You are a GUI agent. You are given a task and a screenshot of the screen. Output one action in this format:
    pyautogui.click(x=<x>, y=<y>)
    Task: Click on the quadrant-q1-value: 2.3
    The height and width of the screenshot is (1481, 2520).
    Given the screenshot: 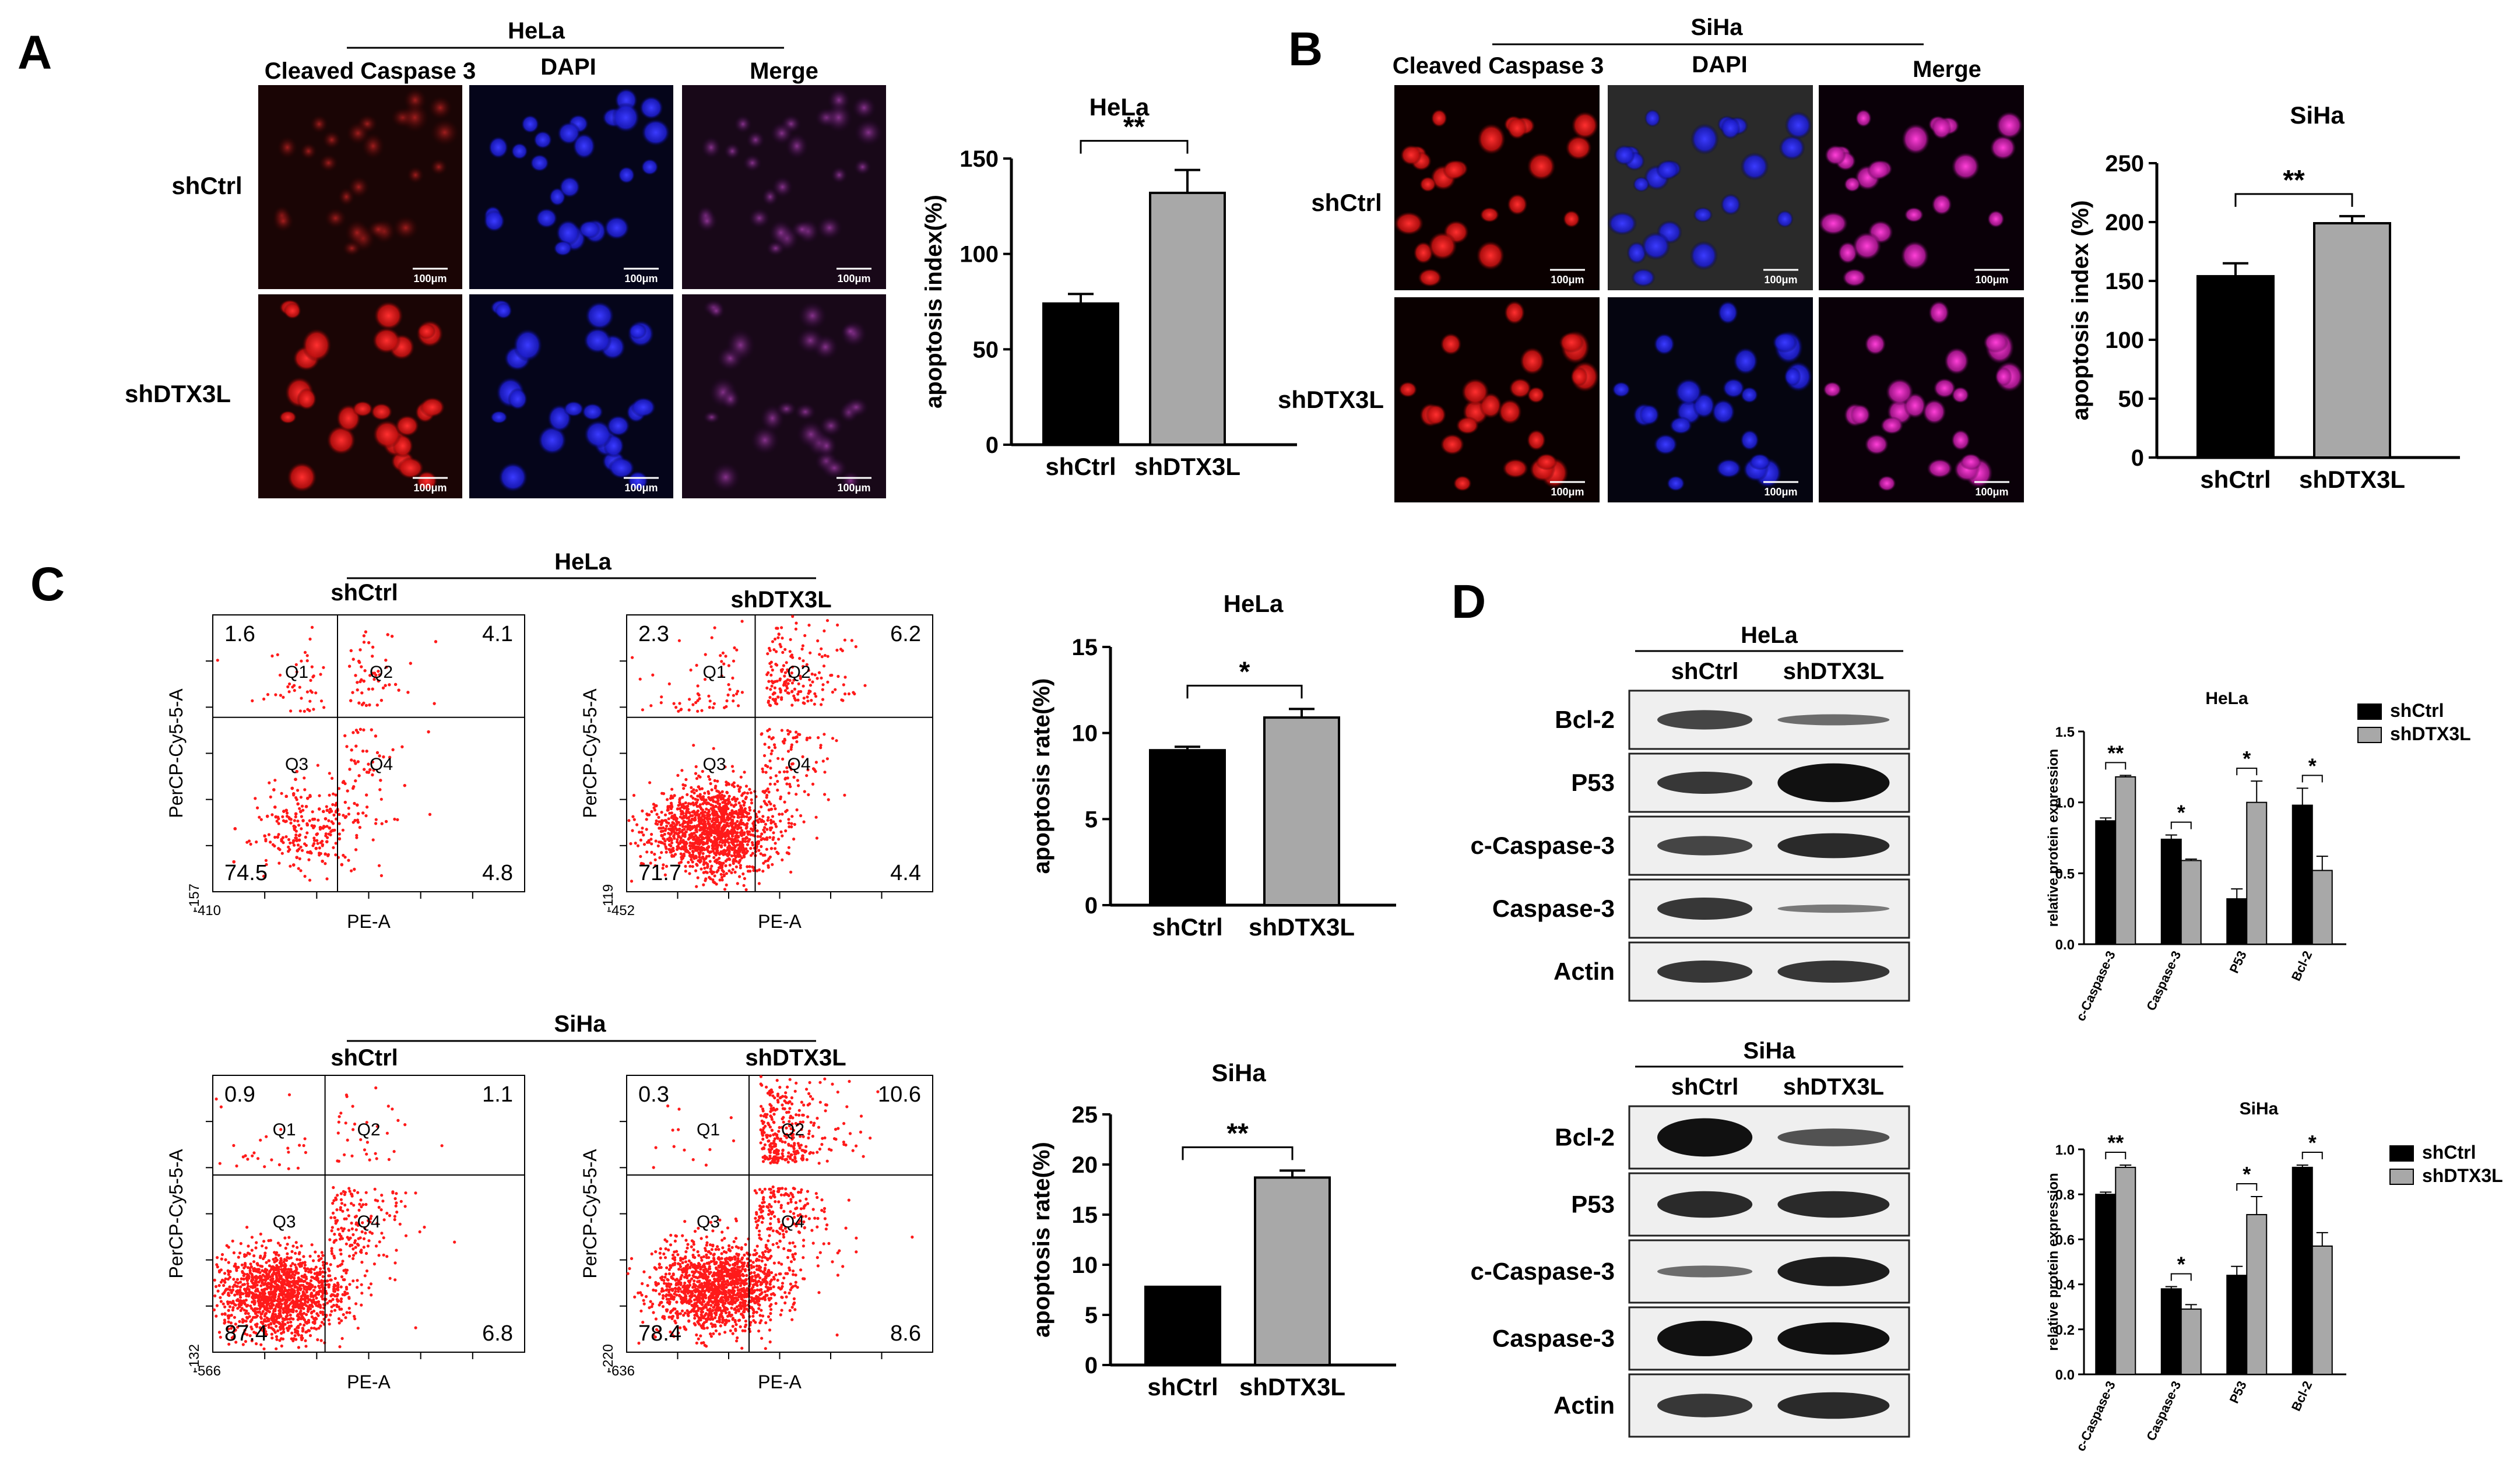 What is the action you would take?
    pyautogui.click(x=653, y=634)
    